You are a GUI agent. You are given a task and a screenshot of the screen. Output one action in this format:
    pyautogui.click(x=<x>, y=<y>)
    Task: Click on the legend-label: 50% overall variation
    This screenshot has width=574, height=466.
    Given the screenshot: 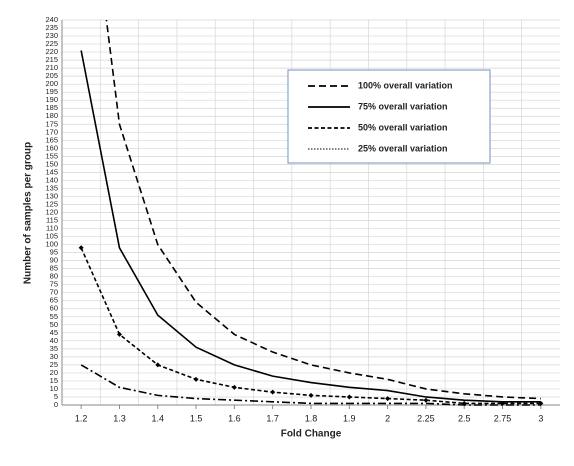 What is the action you would take?
    pyautogui.click(x=403, y=127)
    